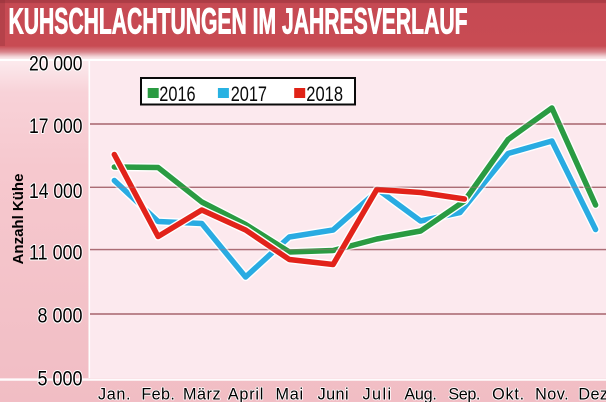 The image size is (606, 402). Describe the element at coordinates (114, 394) in the screenshot. I see `svg-text: Jan.` at that location.